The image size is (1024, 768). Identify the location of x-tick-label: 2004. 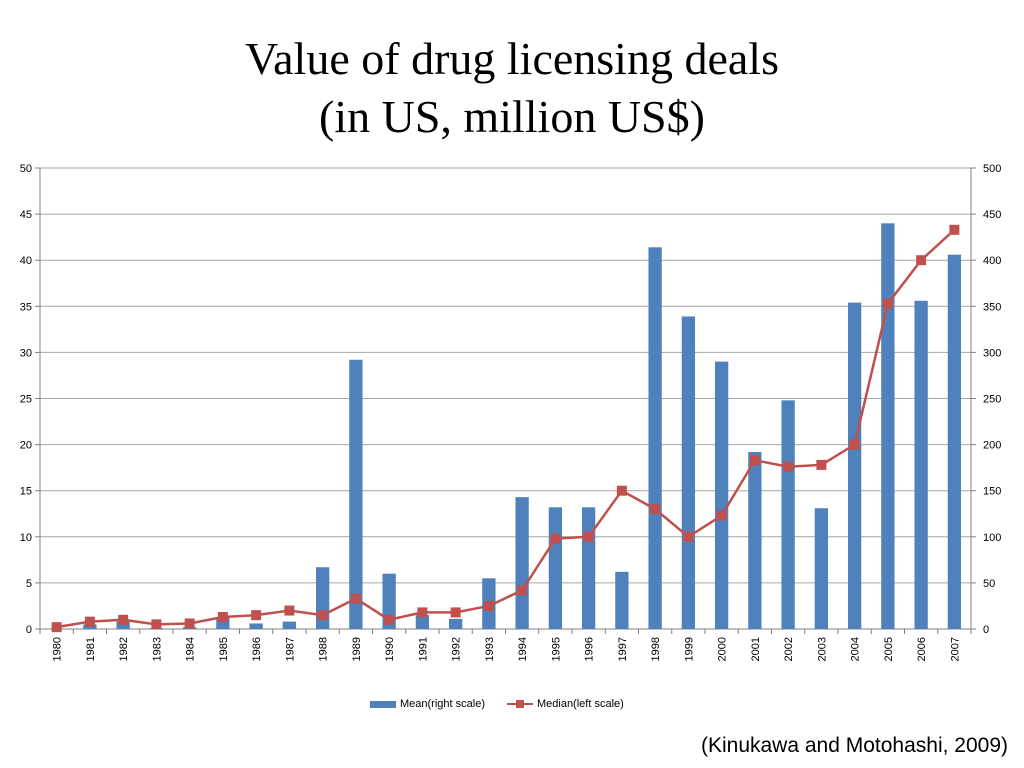
(856, 649).